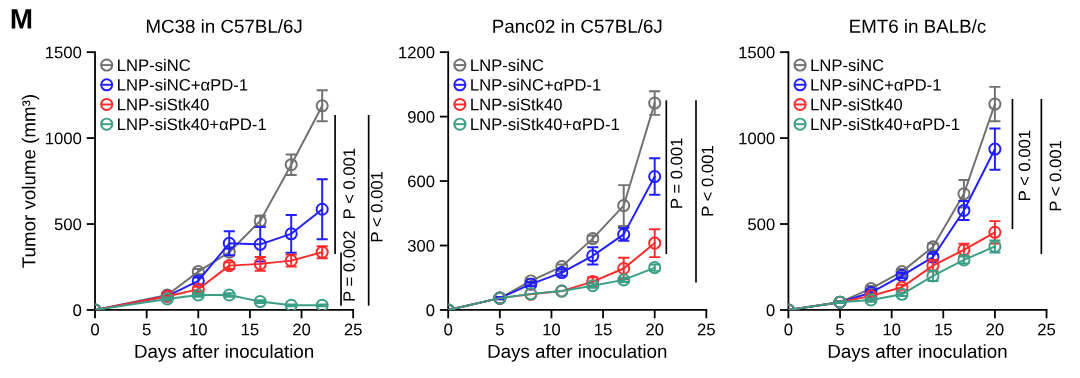 This screenshot has height=378, width=1080. I want to click on y-tick-label: 900, so click(421, 117).